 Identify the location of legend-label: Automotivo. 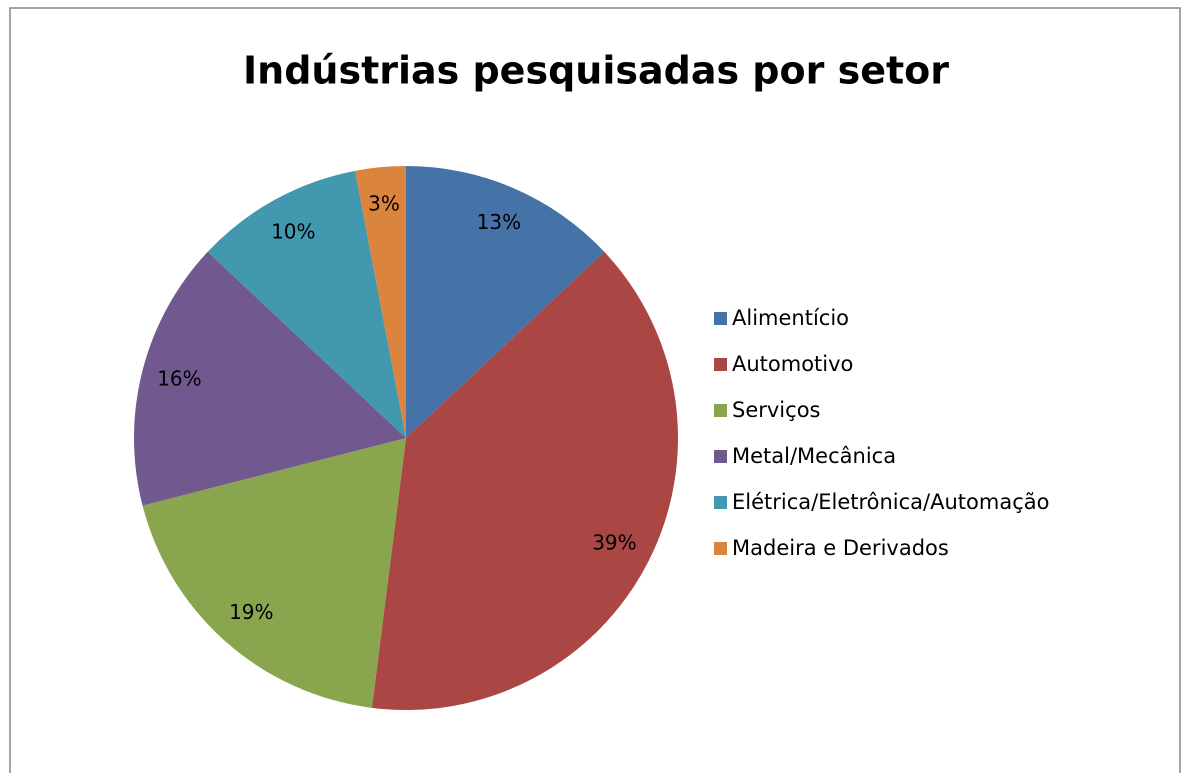
(792, 364).